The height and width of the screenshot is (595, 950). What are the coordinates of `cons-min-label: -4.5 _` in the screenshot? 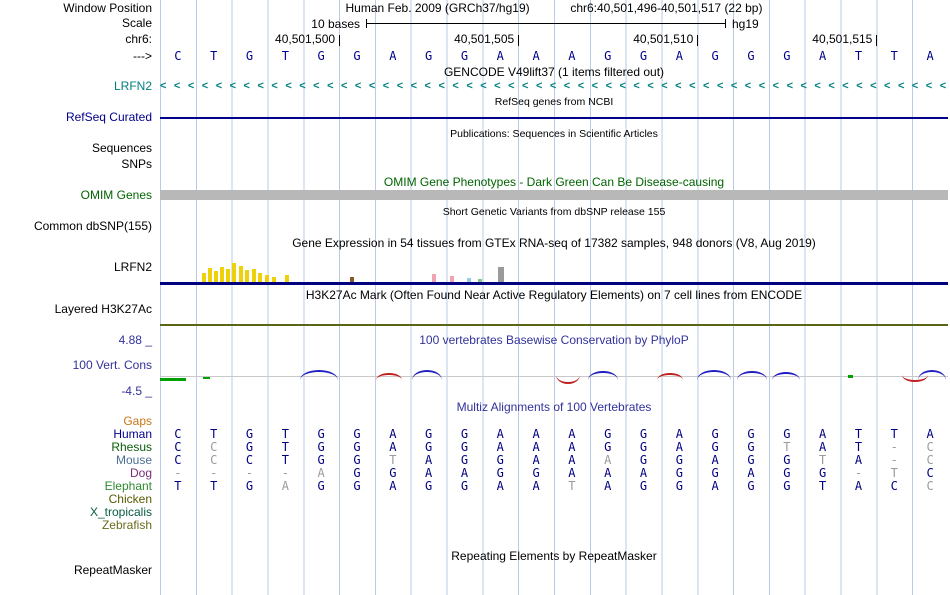 It's located at (136, 391).